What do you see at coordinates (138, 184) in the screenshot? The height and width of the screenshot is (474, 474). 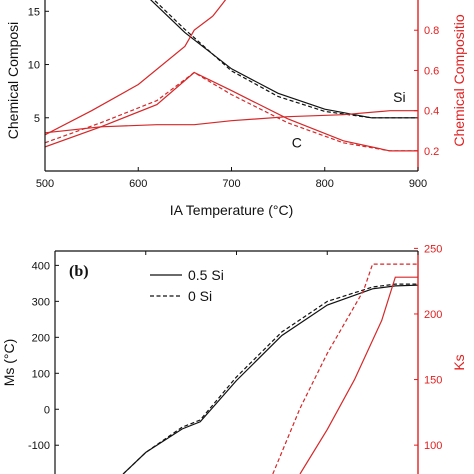 I see `x-tick-label: 600` at bounding box center [138, 184].